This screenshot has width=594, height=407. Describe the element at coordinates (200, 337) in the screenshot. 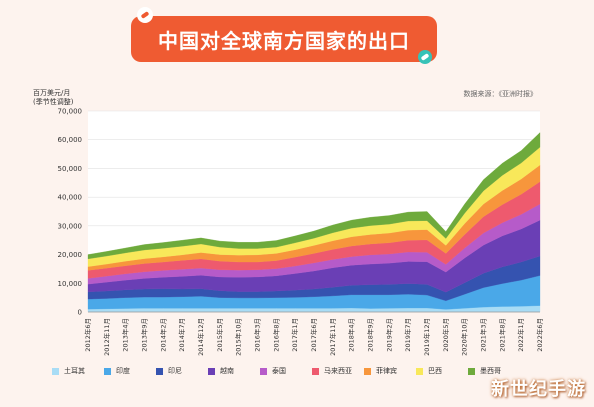

I see `x-tick-label: 2014年12月` at that location.